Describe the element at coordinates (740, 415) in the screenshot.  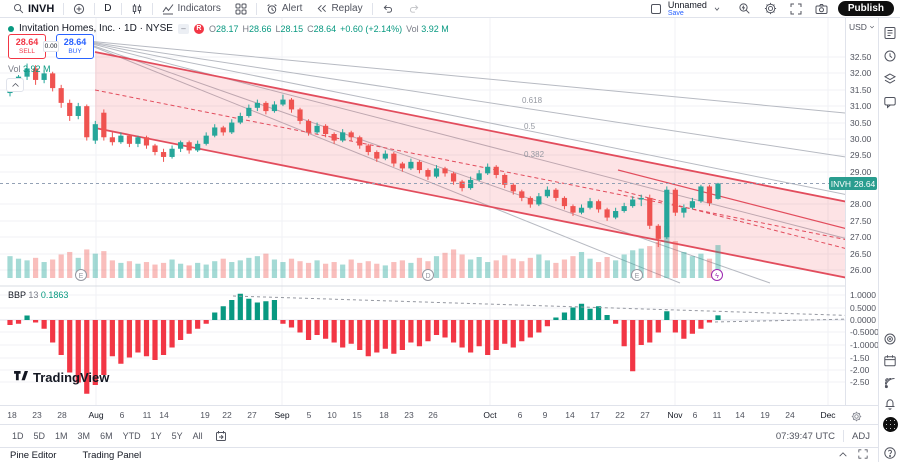
I see `time-axis-label: 14` at that location.